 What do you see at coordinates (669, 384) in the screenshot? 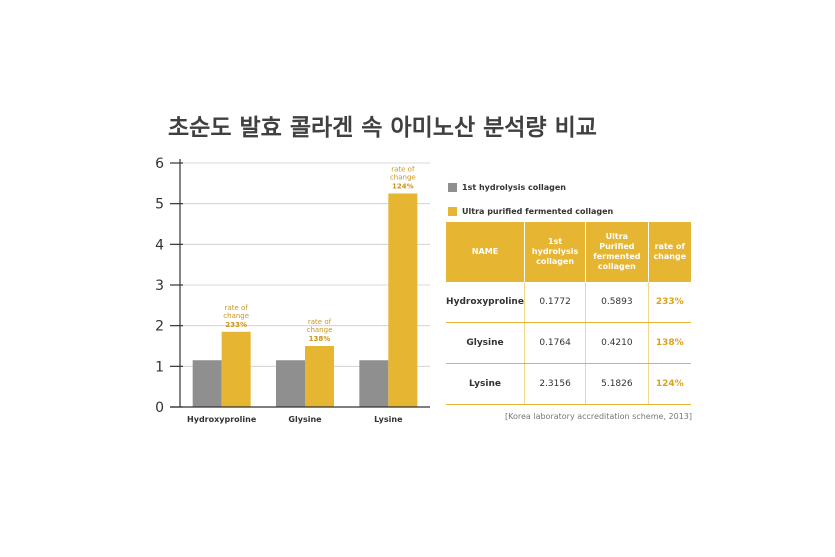
I see `row-rate: 124%` at bounding box center [669, 384].